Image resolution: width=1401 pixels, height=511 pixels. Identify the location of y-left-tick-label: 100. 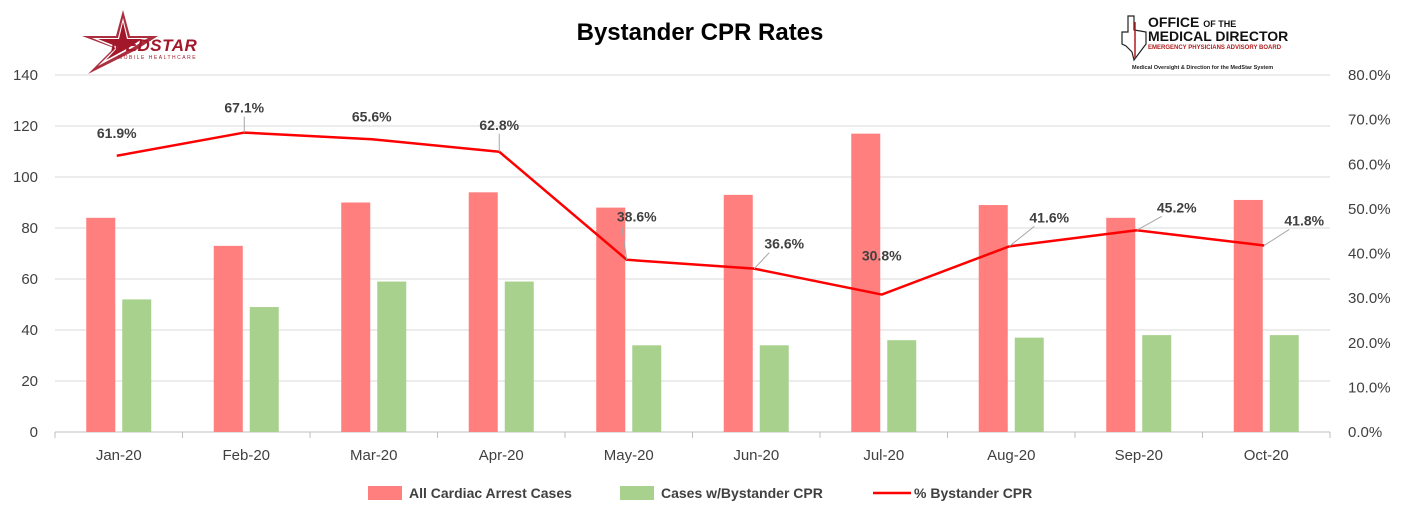
(25, 177).